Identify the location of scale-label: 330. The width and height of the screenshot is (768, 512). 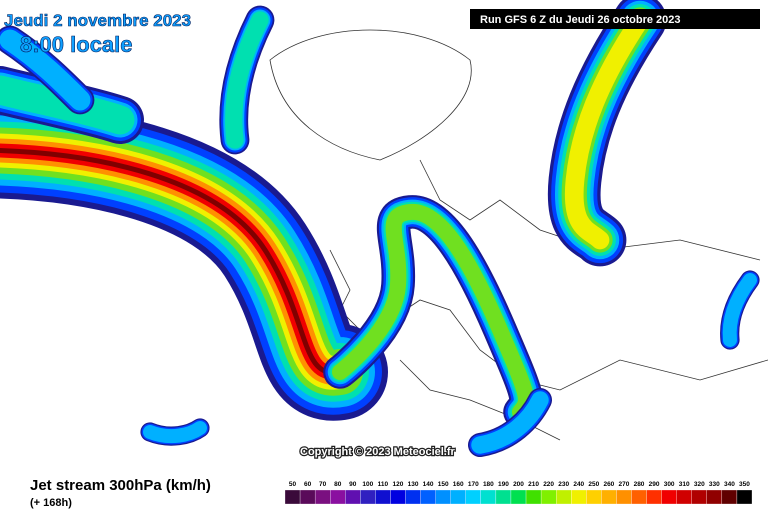
(714, 484).